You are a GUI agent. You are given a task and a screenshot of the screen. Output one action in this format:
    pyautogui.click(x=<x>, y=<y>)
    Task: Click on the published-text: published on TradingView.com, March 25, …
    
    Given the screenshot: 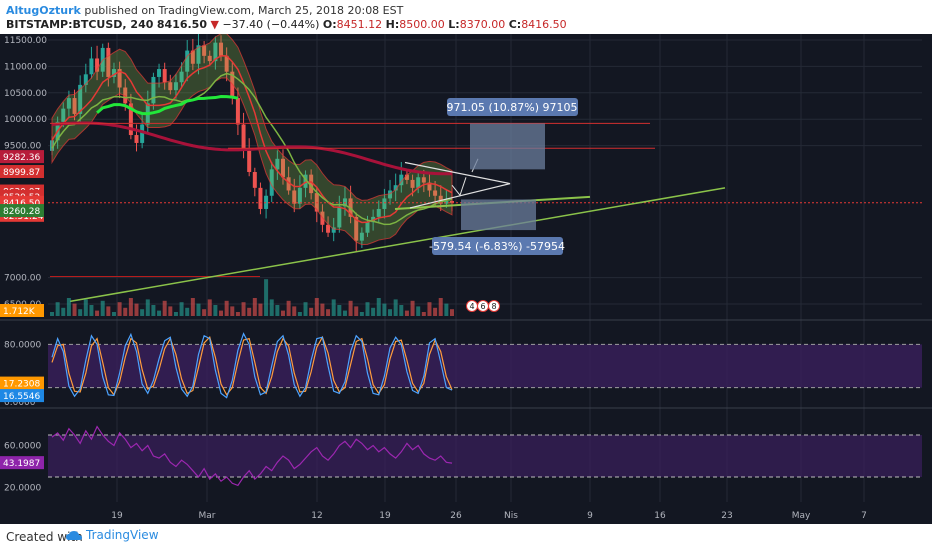 What is the action you would take?
    pyautogui.click(x=244, y=10)
    